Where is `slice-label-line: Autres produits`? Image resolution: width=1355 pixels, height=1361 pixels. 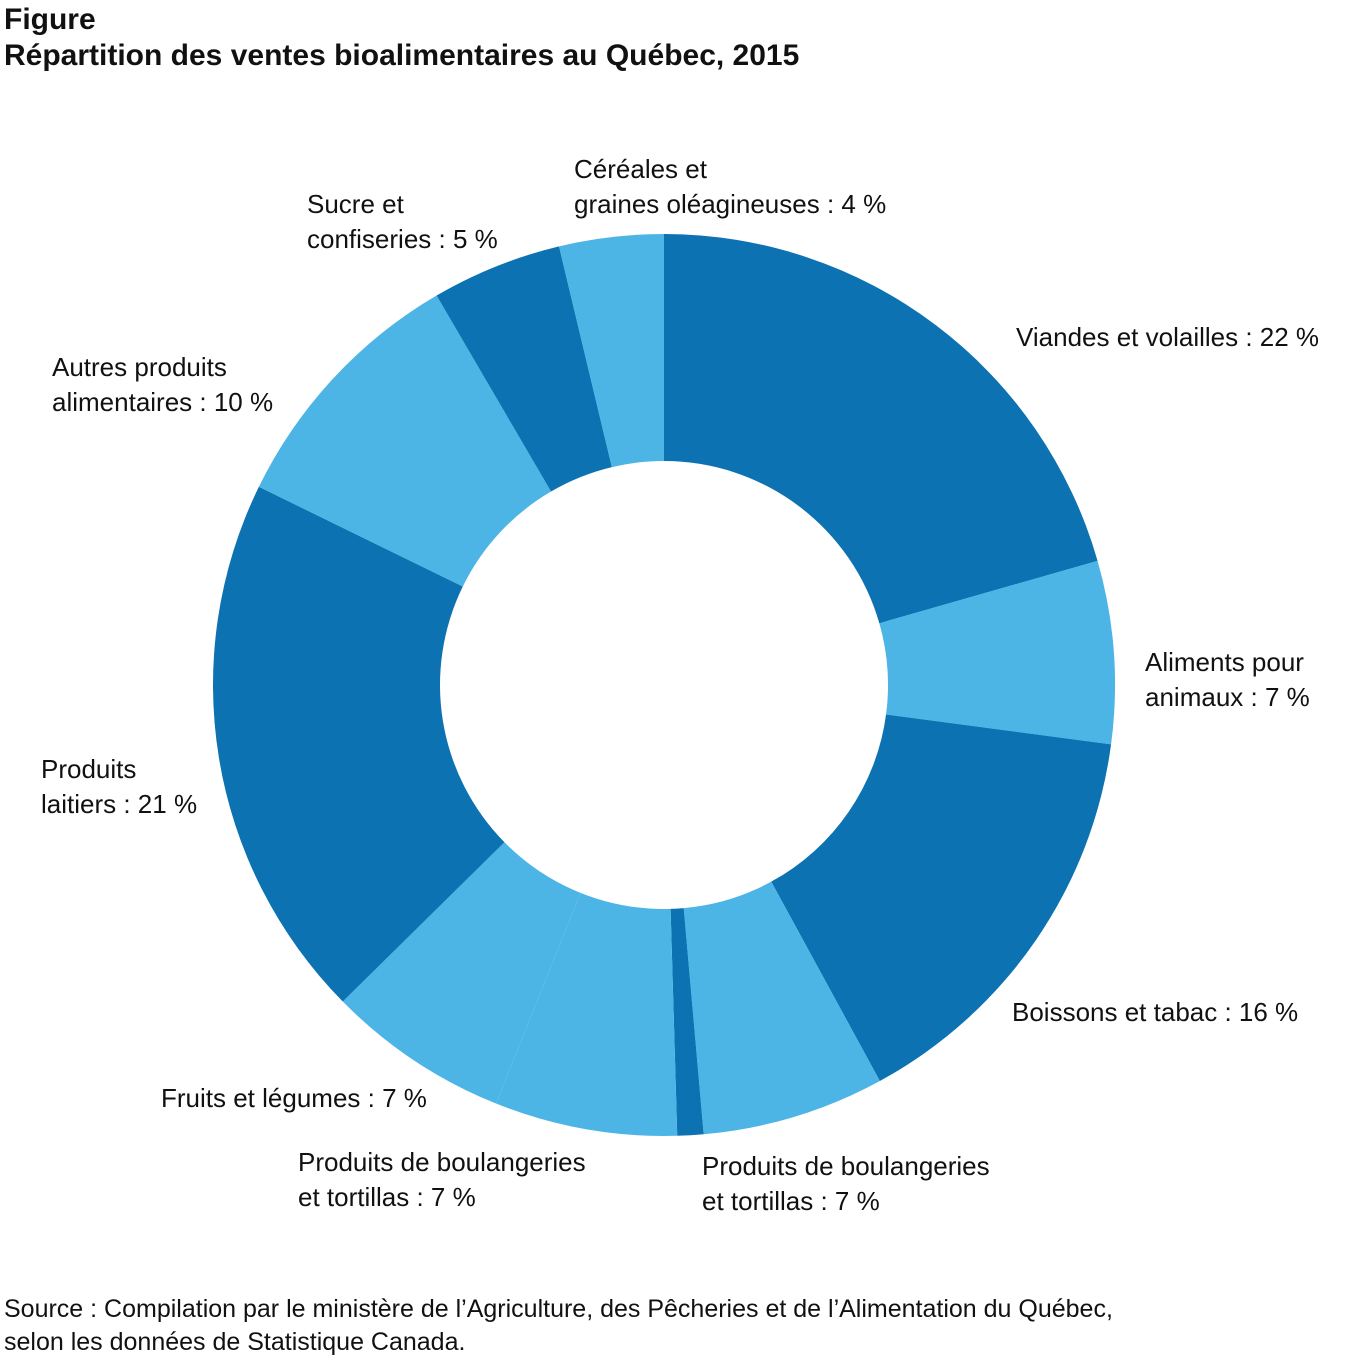
slice-label-line: Autres produits is located at coordinates (139, 367).